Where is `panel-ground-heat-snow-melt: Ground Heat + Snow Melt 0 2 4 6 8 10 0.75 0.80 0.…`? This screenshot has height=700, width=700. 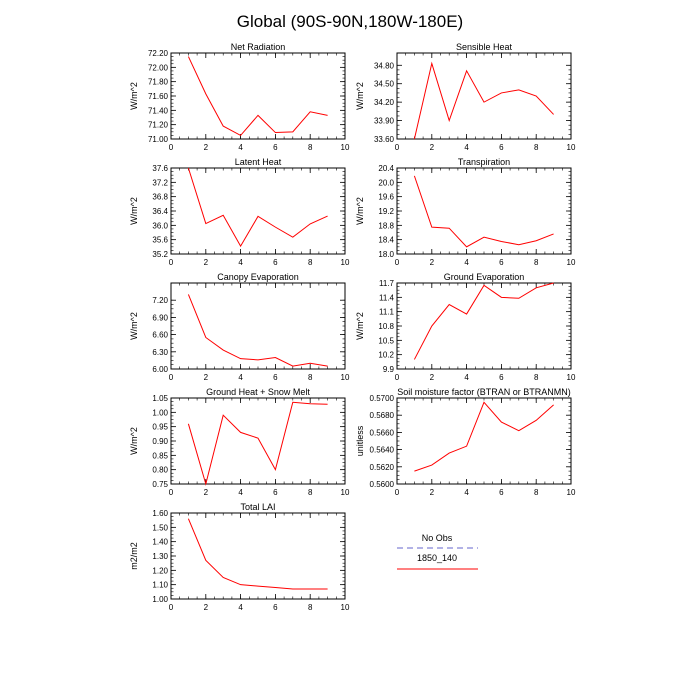 panel-ground-heat-snow-melt: Ground Heat + Snow Melt 0 2 4 6 8 10 0.75 0.80 0.… is located at coordinates (239, 442).